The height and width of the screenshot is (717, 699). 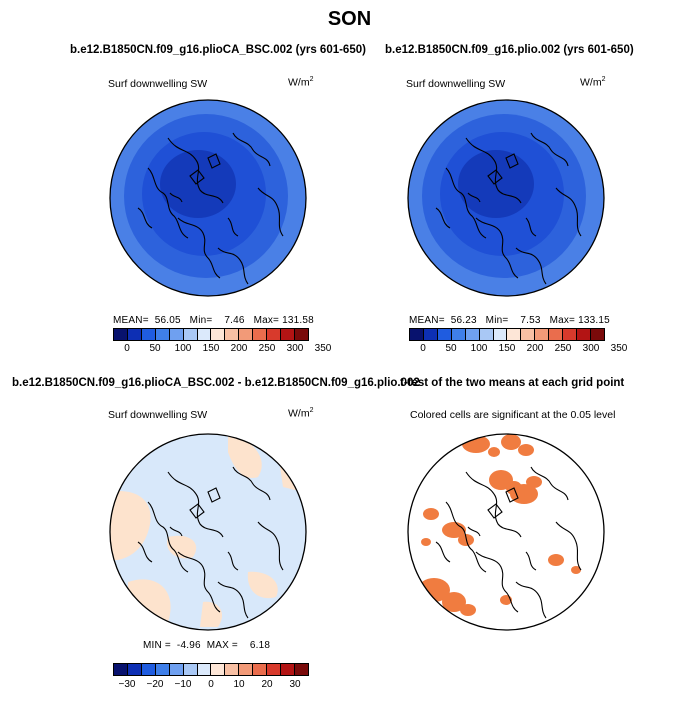 I want to click on polar-map-top-right, so click(x=506, y=198).